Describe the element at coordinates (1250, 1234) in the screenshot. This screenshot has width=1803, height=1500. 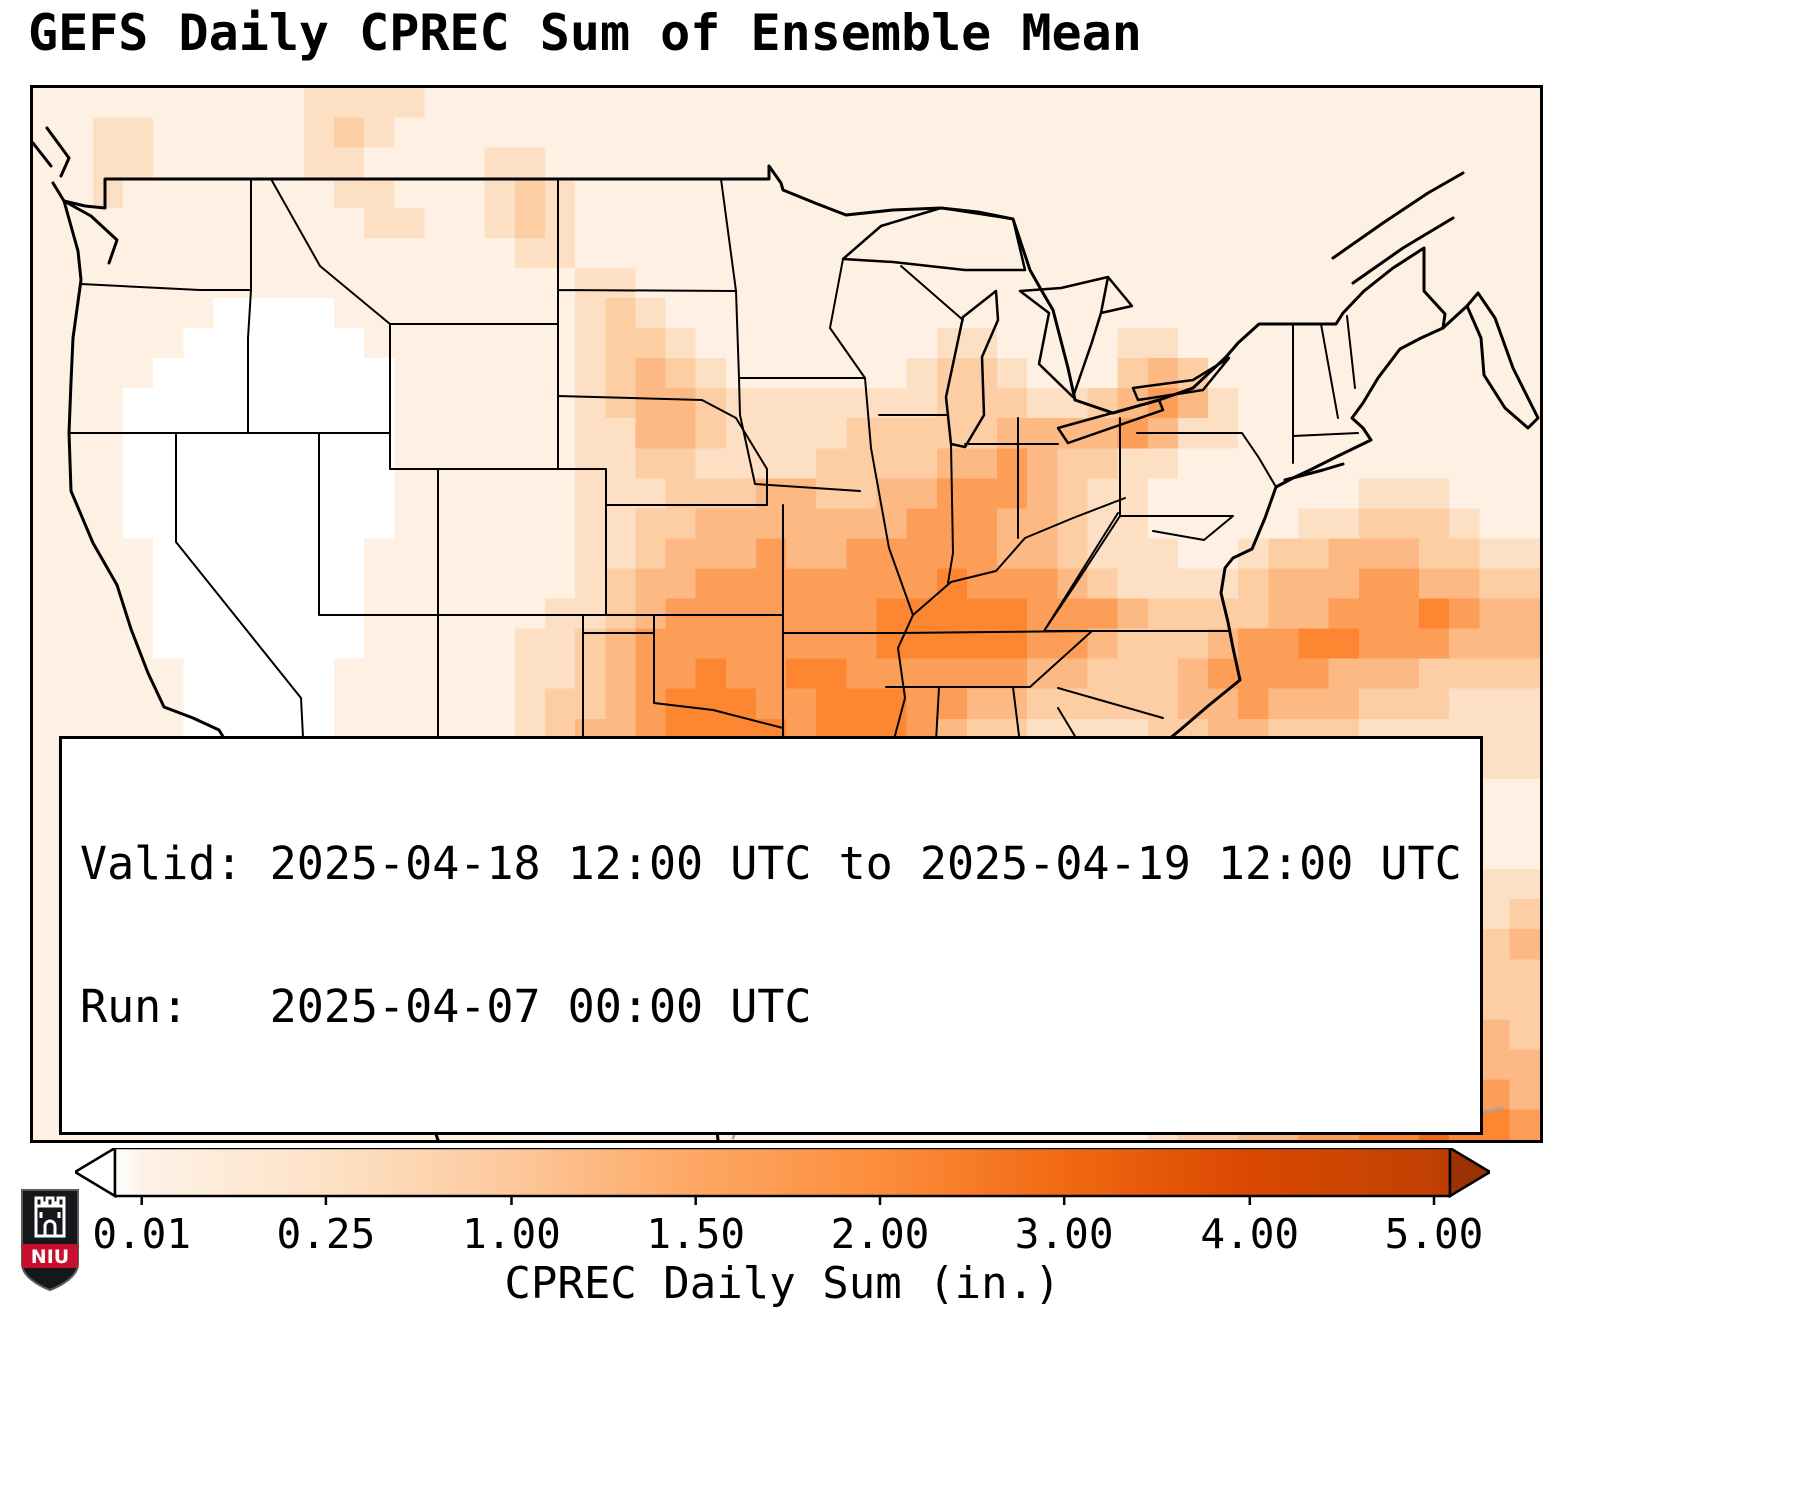
I see `colorbar-tick-label: 4.00` at that location.